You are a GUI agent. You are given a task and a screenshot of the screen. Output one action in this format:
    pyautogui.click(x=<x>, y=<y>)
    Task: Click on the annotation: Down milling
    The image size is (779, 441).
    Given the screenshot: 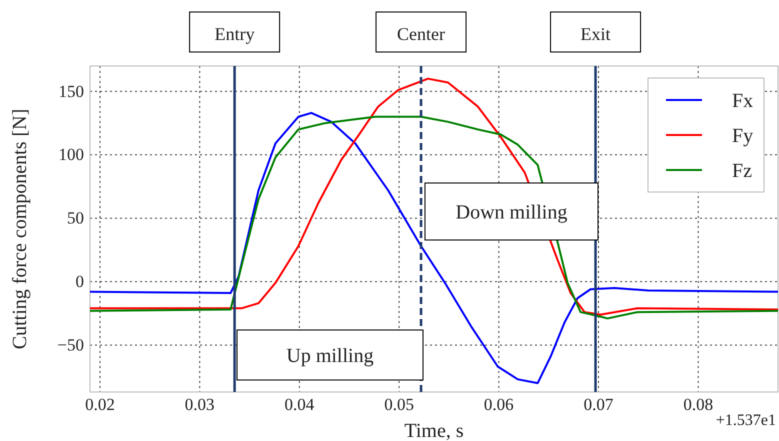 What is the action you would take?
    pyautogui.click(x=512, y=213)
    